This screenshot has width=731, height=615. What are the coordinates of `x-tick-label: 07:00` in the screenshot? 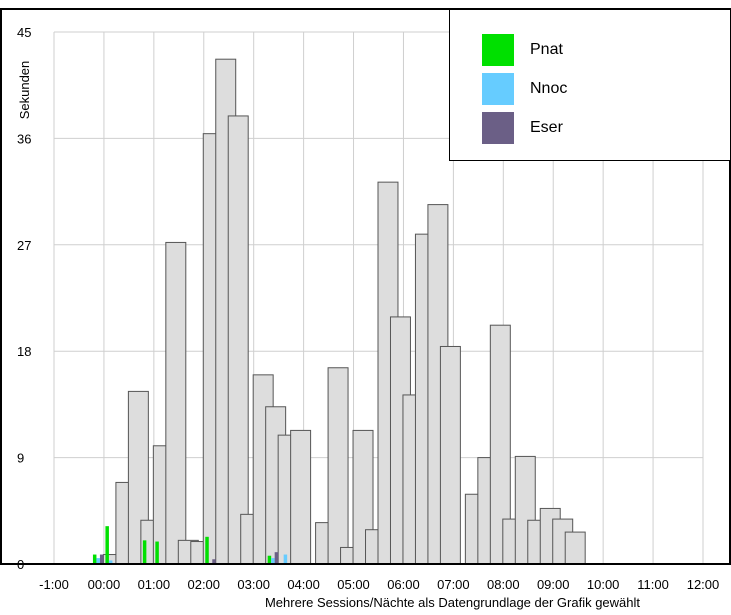 It's located at (453, 584).